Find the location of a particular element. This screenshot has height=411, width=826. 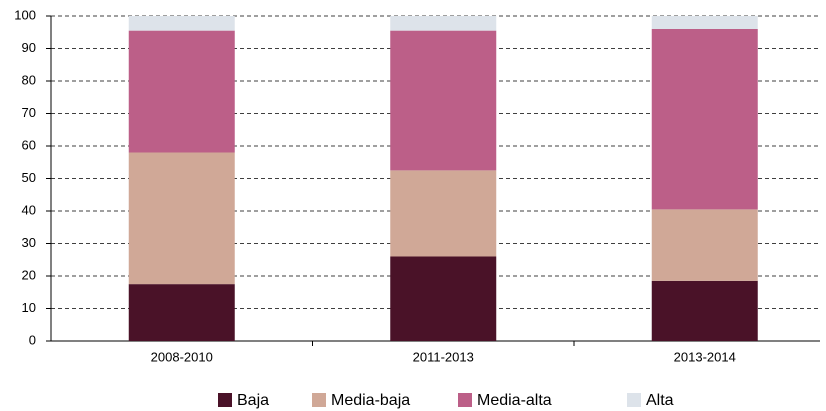

y-tick-label: 30 is located at coordinates (29, 242).